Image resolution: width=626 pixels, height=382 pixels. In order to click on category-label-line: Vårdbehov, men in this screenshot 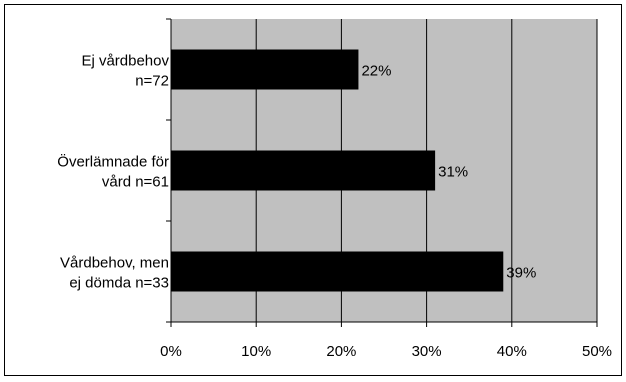, I will do `click(114, 263)`.